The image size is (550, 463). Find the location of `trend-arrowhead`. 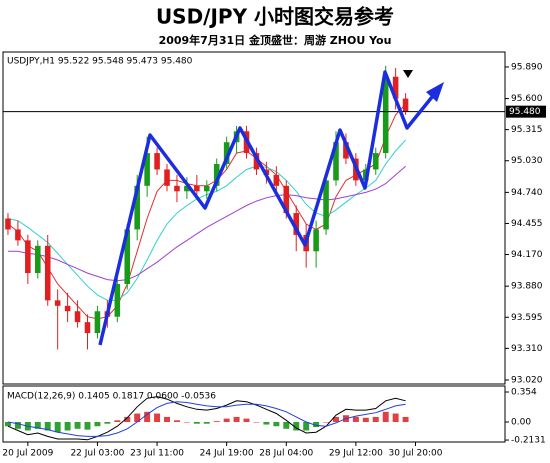

trend-arrowhead is located at coordinates (435, 92).